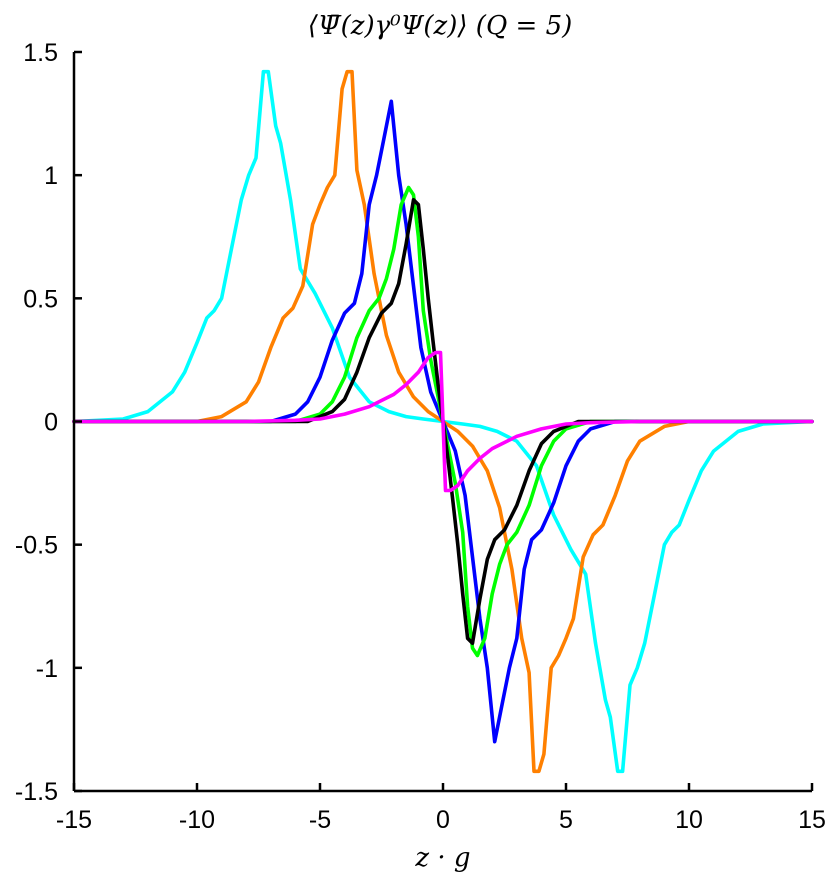  Describe the element at coordinates (197, 820) in the screenshot. I see `x-tick-label: -10` at that location.